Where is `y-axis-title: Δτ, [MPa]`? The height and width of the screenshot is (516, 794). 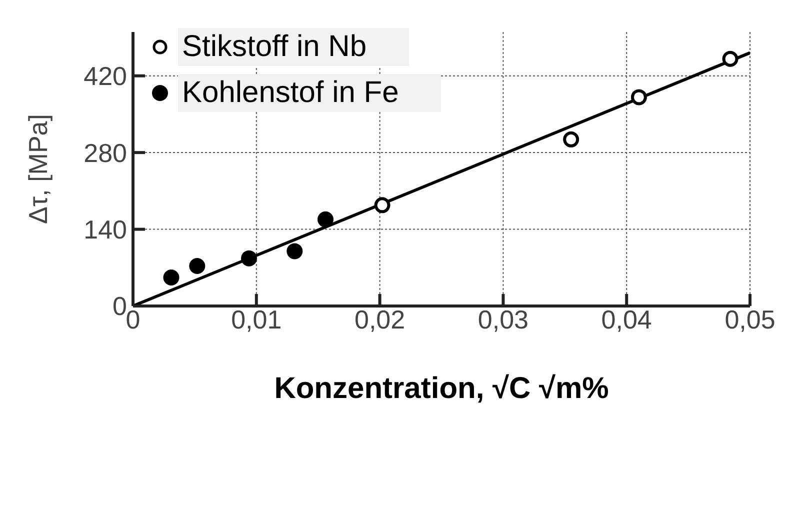
y-axis-title: Δτ, [MPa] is located at coordinates (38, 169).